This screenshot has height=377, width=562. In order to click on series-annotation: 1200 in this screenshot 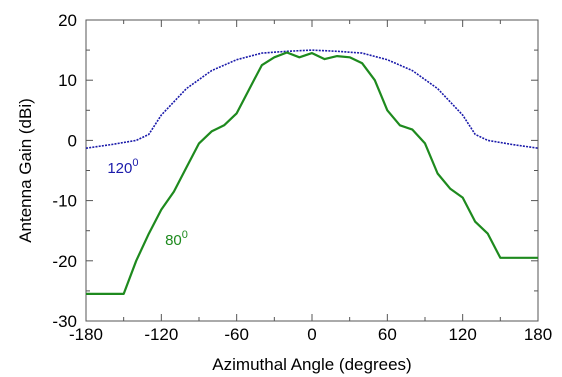, I will do `click(122, 167)`.